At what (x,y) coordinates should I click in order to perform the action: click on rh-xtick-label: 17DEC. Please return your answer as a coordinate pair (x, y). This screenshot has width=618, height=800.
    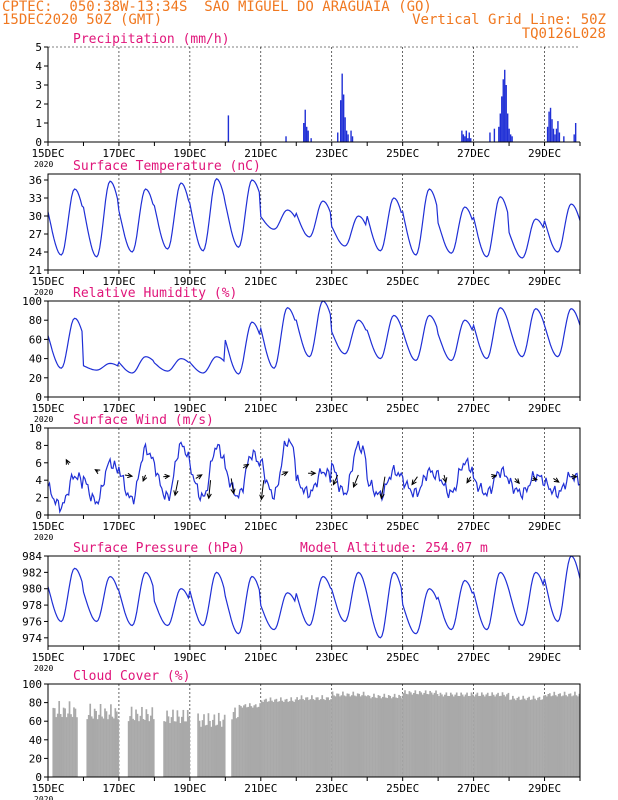
    Looking at the image, I should click on (118, 408).